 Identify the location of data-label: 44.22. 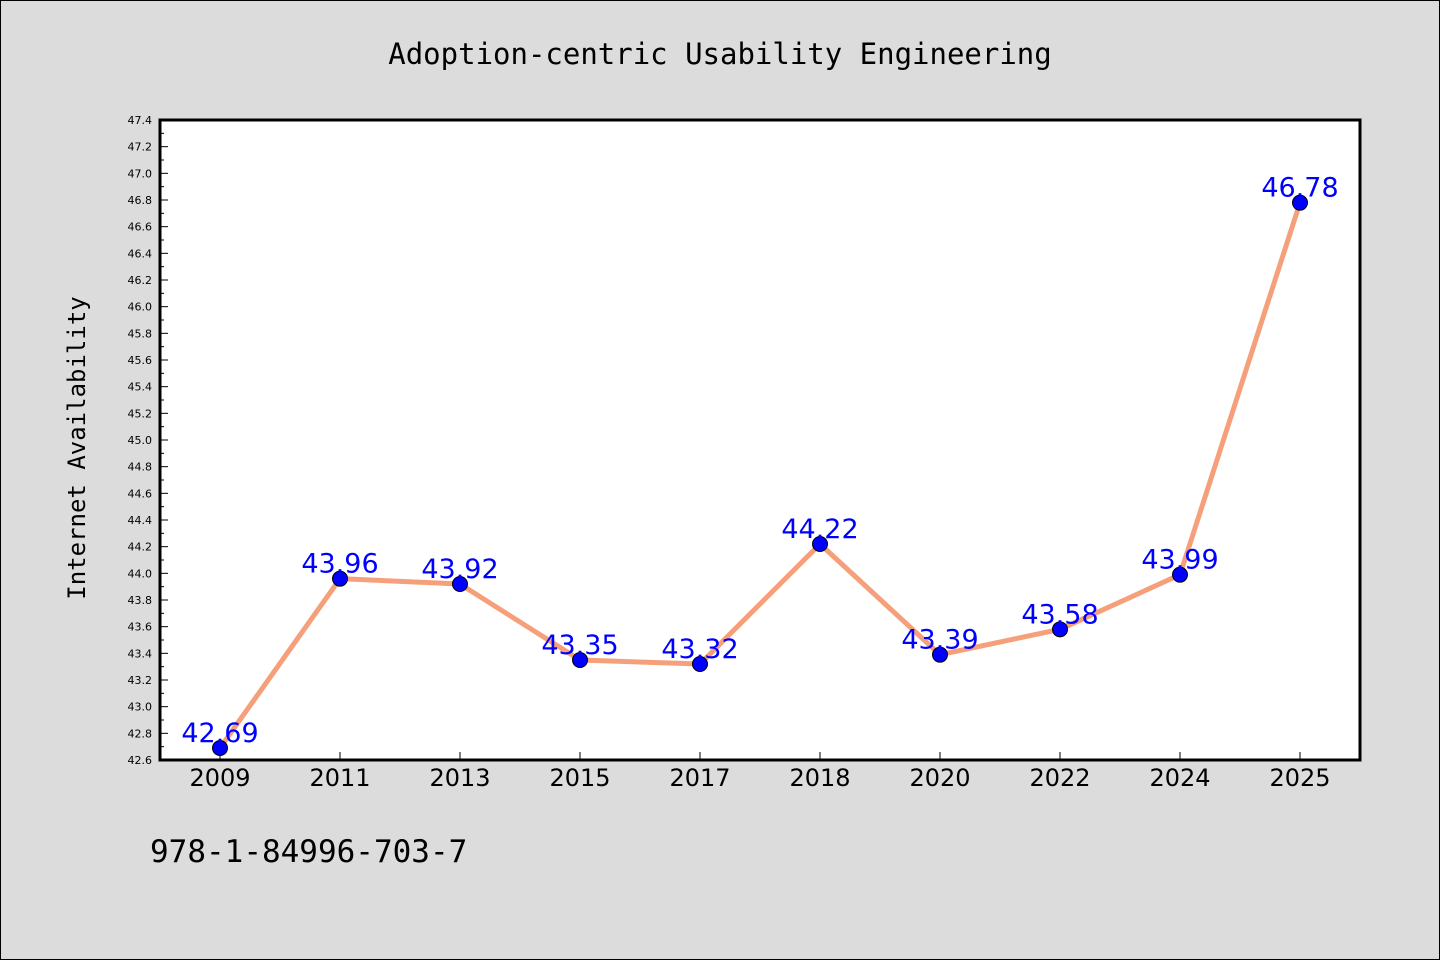
(819, 529).